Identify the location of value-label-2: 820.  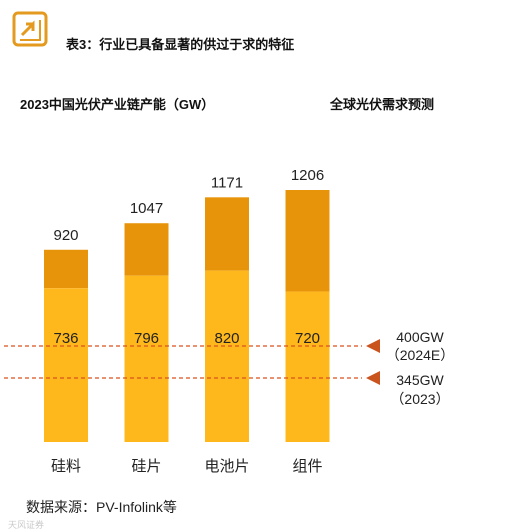
(226, 338).